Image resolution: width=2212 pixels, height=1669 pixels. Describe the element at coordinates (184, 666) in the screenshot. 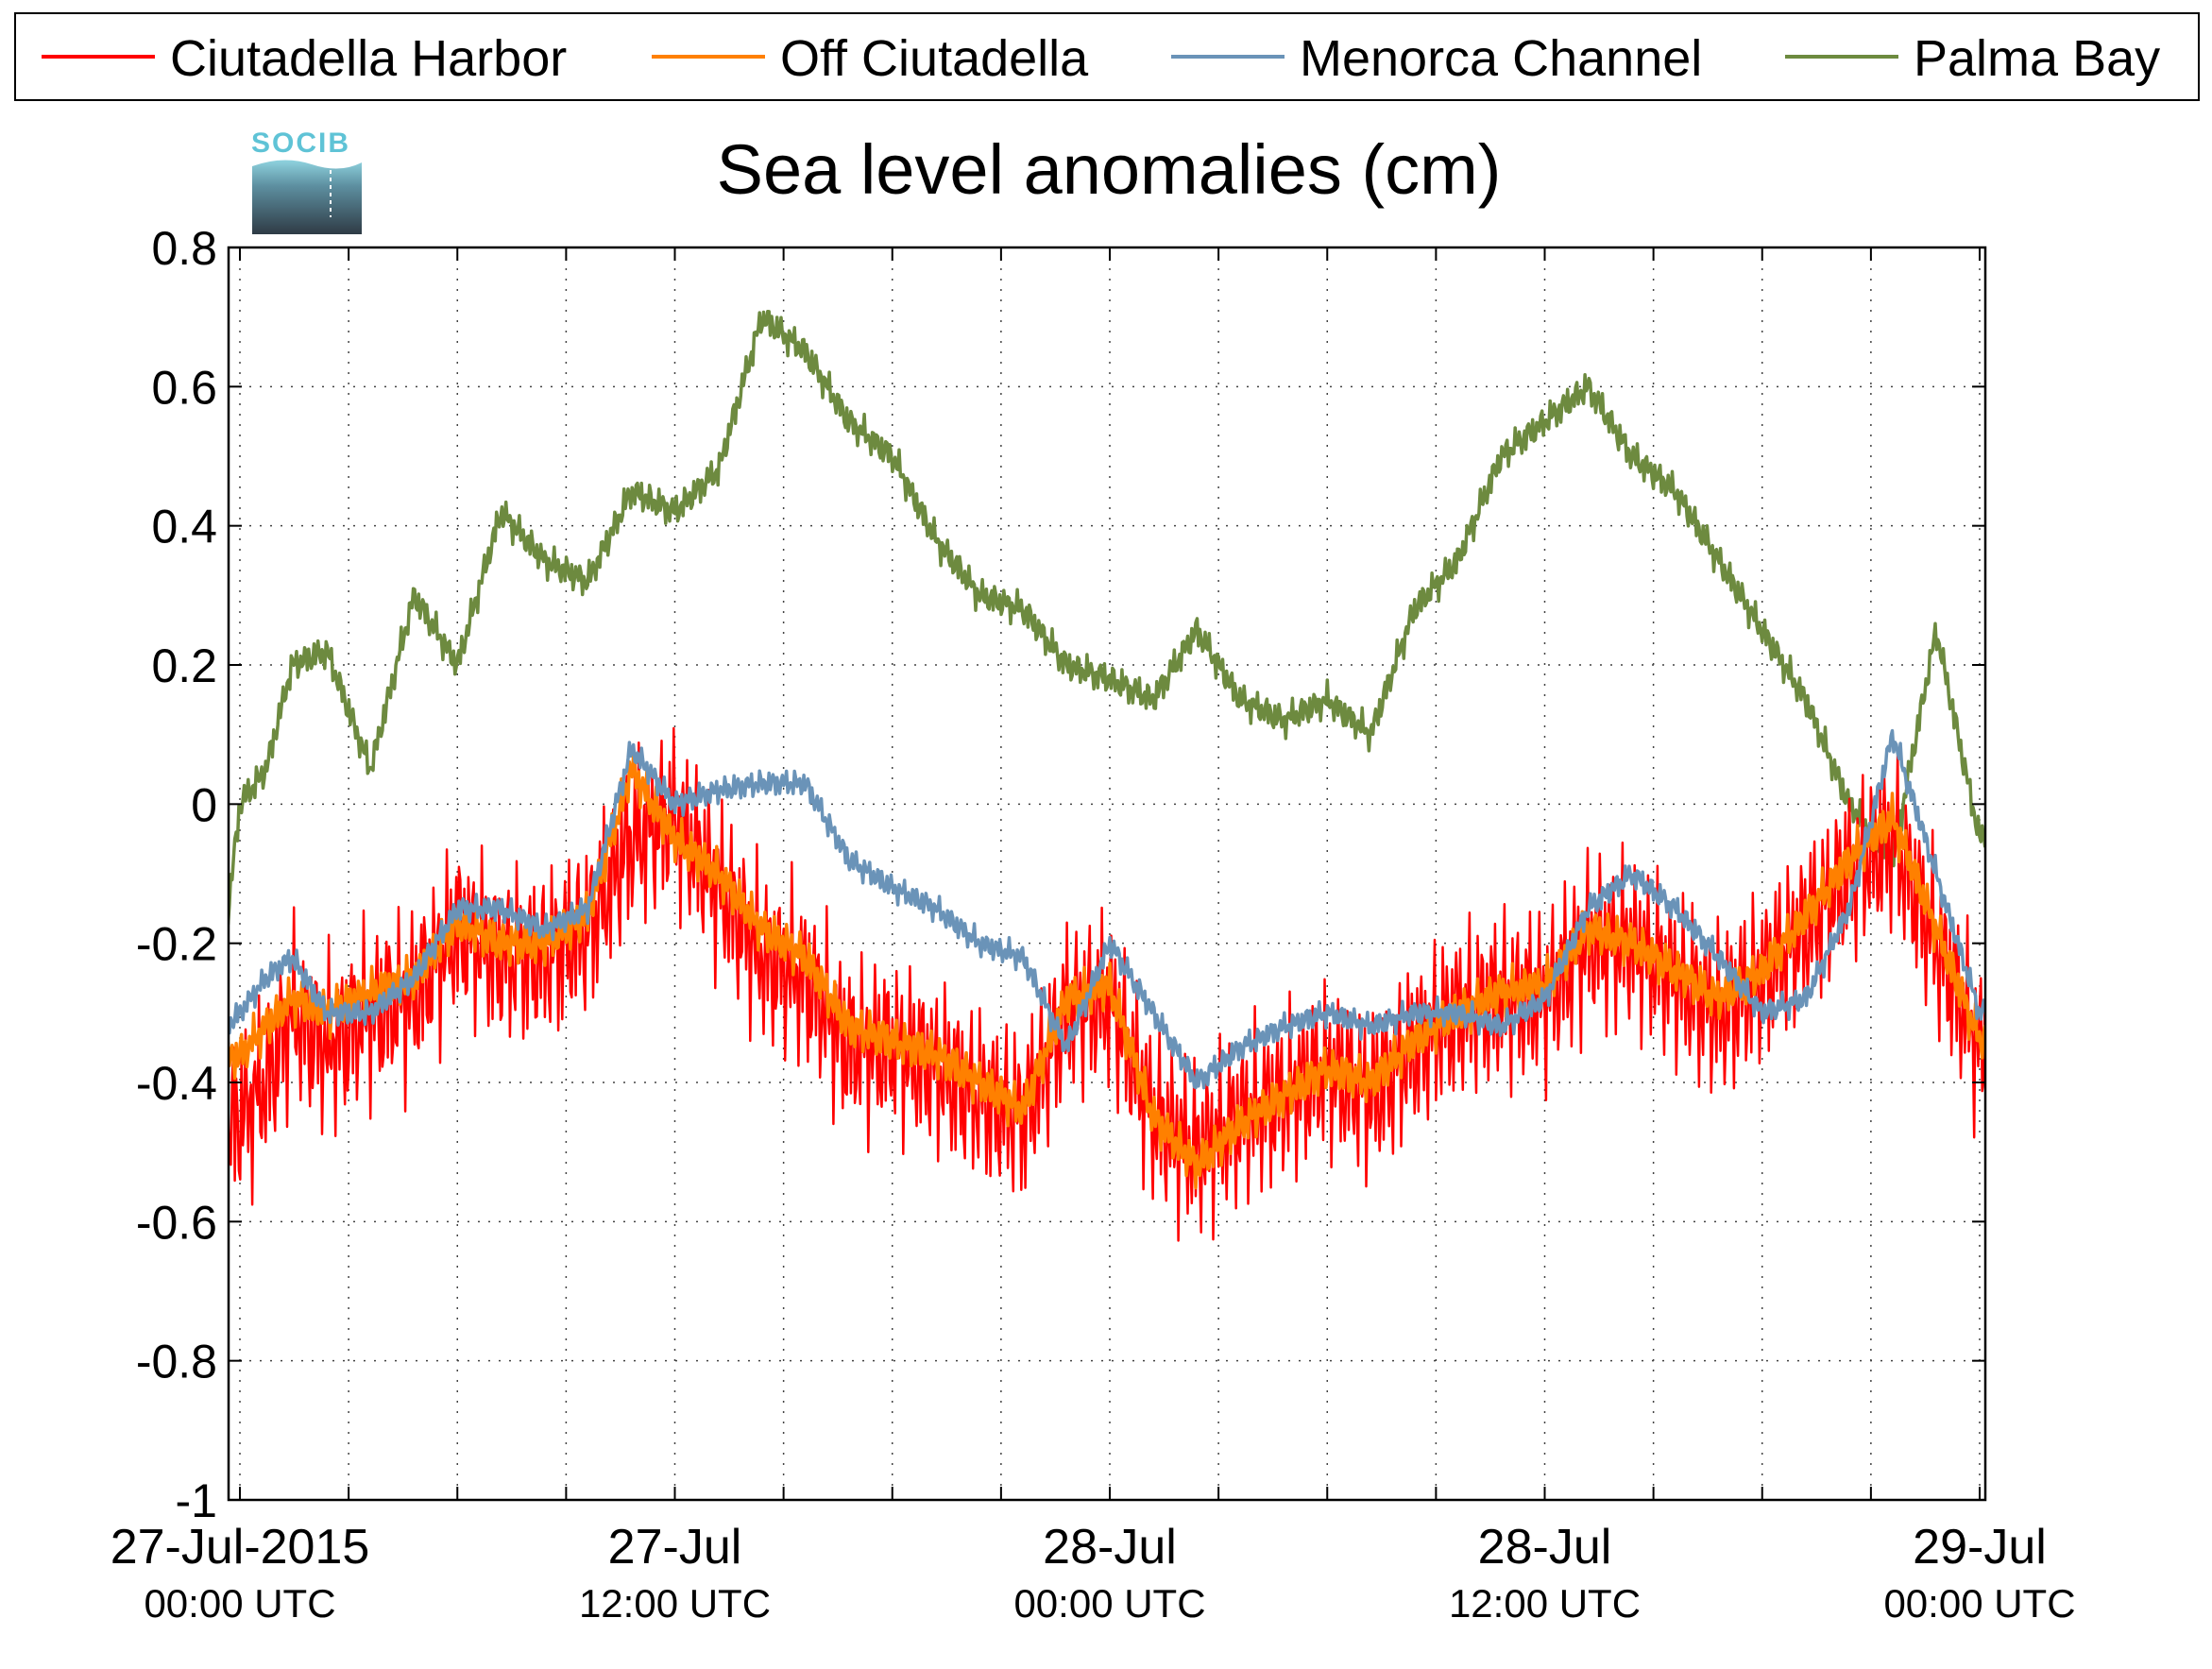

I see `y-tick-label: 0.2` at that location.